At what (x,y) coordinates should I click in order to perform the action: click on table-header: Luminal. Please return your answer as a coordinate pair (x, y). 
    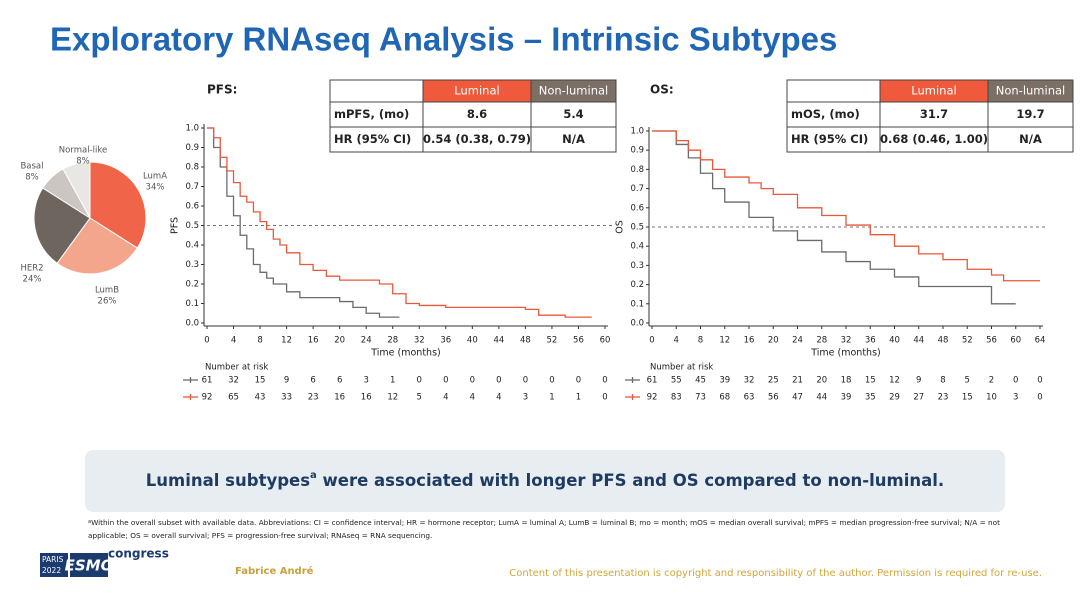
    Looking at the image, I should click on (476, 91).